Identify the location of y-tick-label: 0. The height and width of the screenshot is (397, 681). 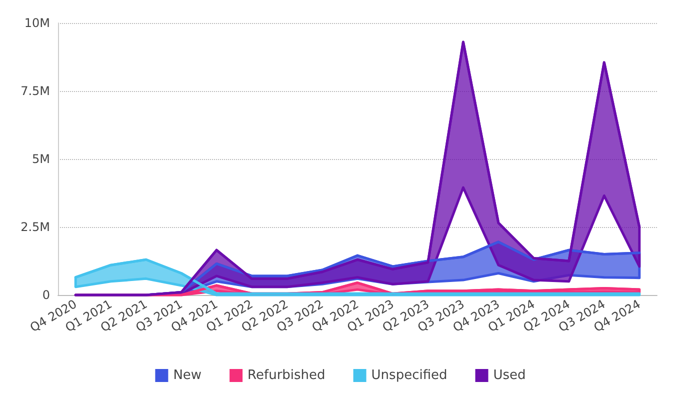
(46, 295).